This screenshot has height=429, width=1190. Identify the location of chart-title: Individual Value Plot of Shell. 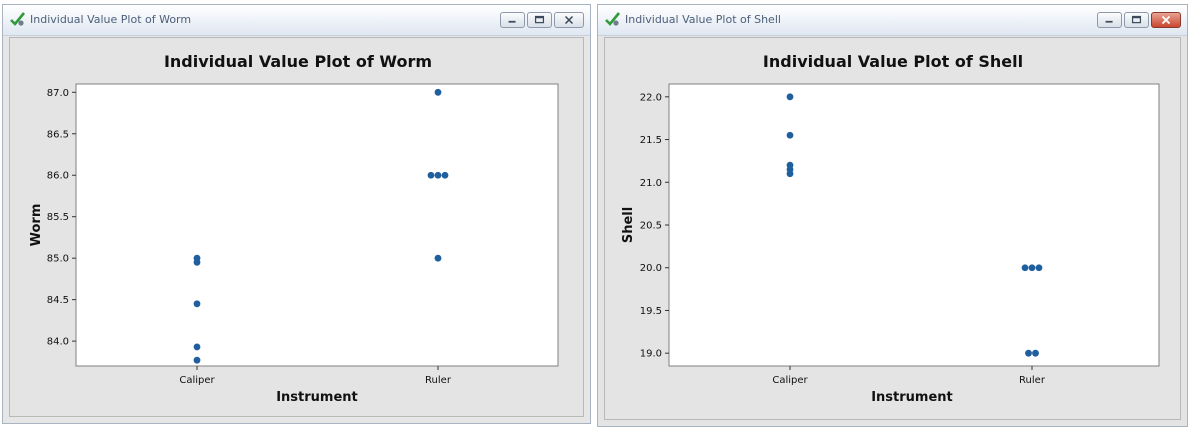
(893, 61).